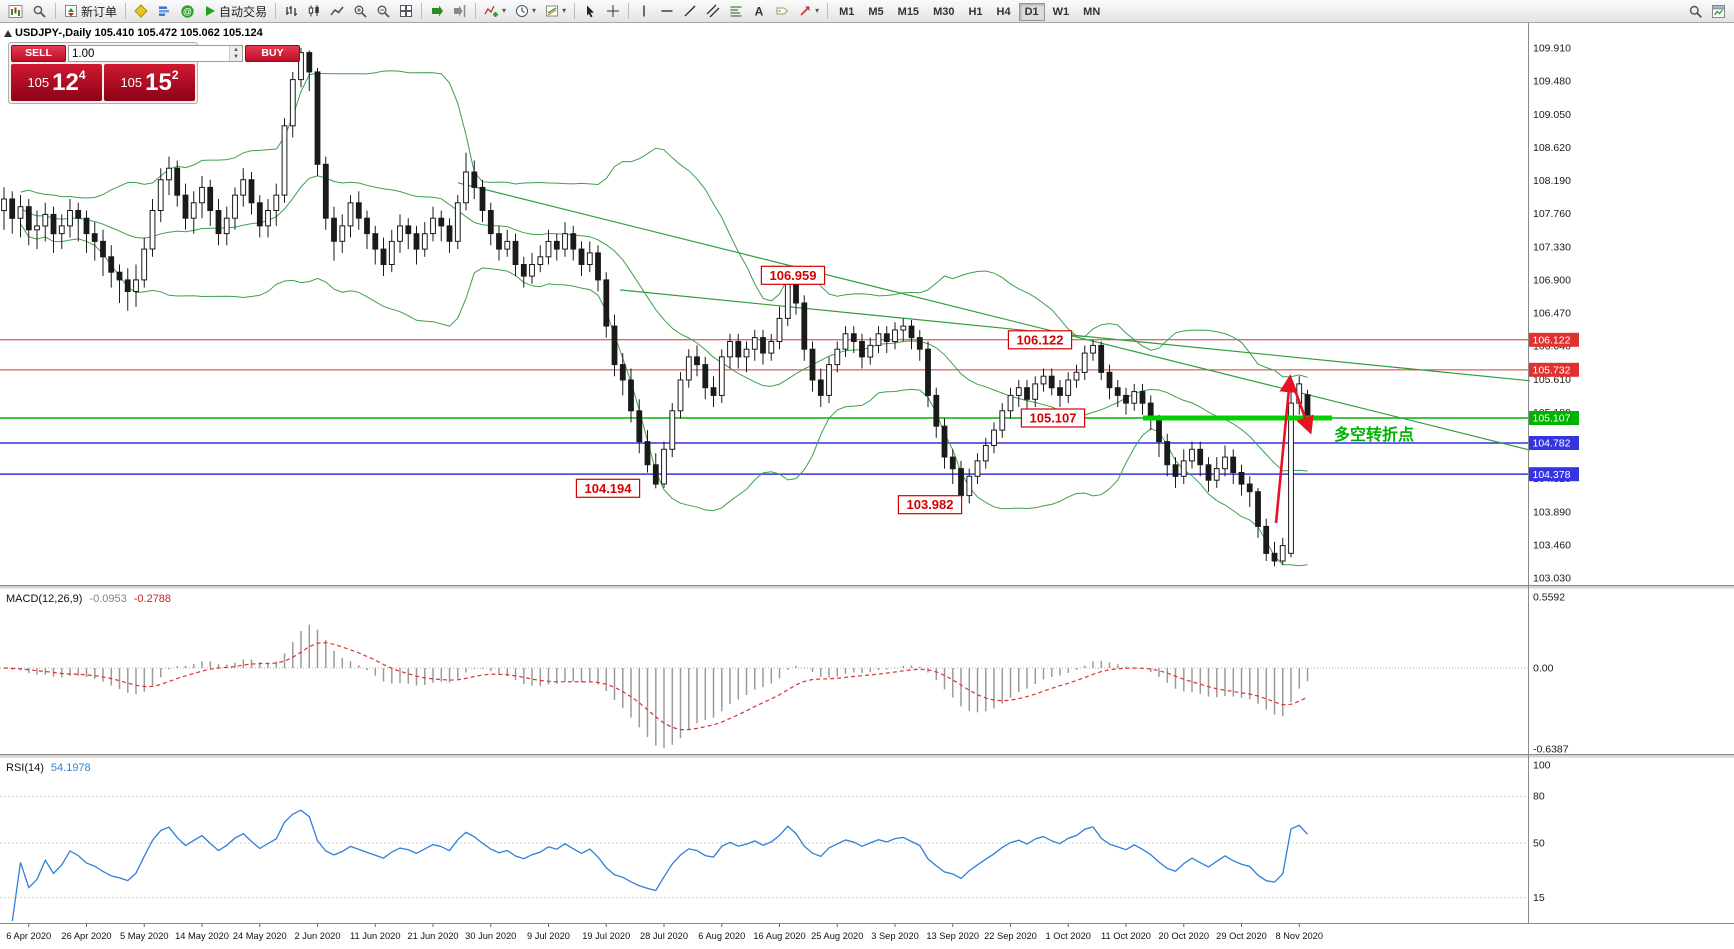 The image size is (1734, 949). What do you see at coordinates (432, 936) in the screenshot?
I see `date-label: 21 Jun 2020` at bounding box center [432, 936].